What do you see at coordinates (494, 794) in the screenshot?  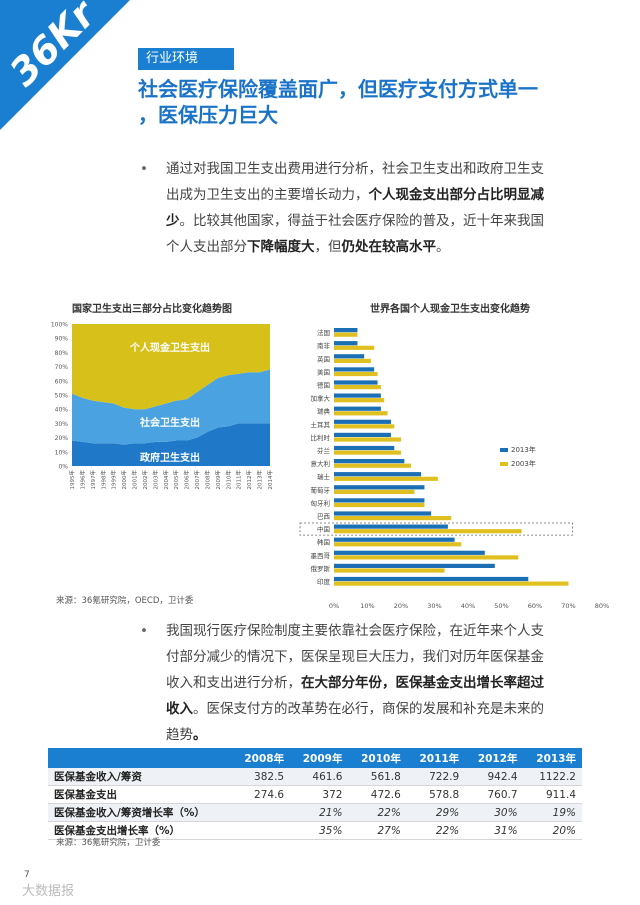 I see `table-cell: 760.7` at bounding box center [494, 794].